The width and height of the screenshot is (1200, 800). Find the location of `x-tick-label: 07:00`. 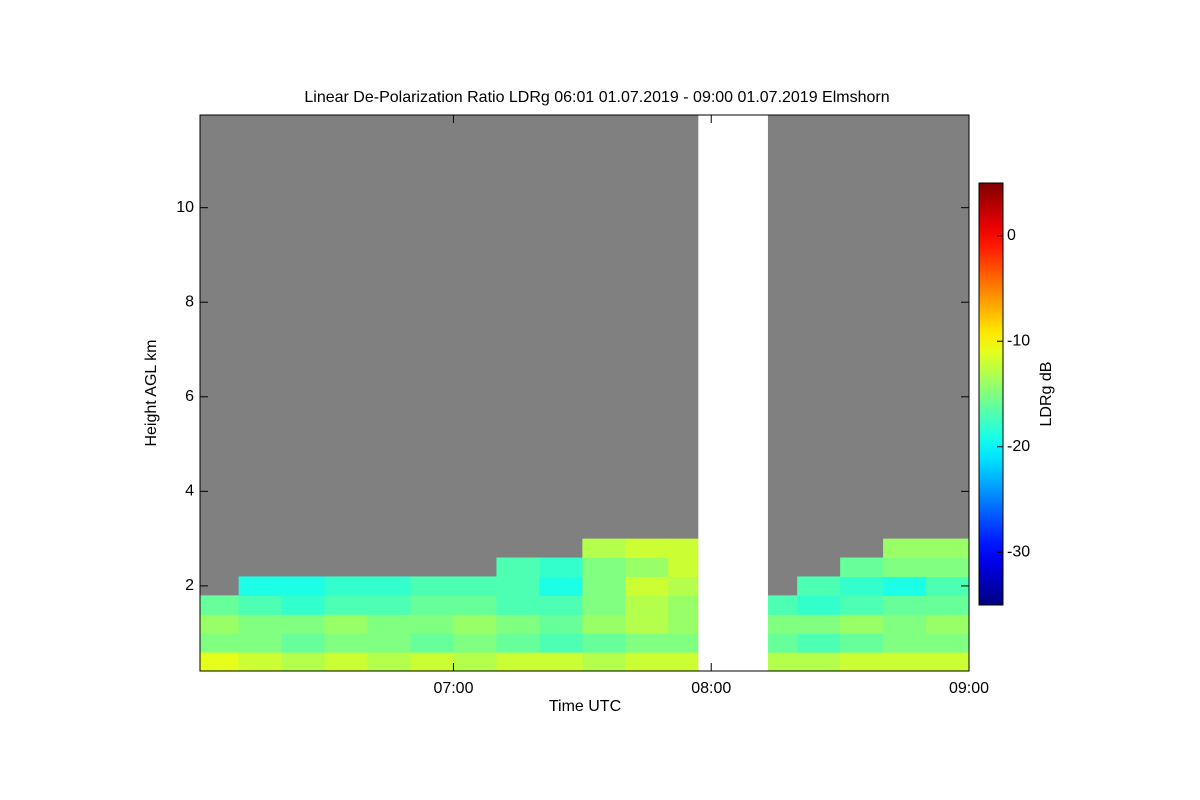

x-tick-label: 07:00 is located at coordinates (453, 688).